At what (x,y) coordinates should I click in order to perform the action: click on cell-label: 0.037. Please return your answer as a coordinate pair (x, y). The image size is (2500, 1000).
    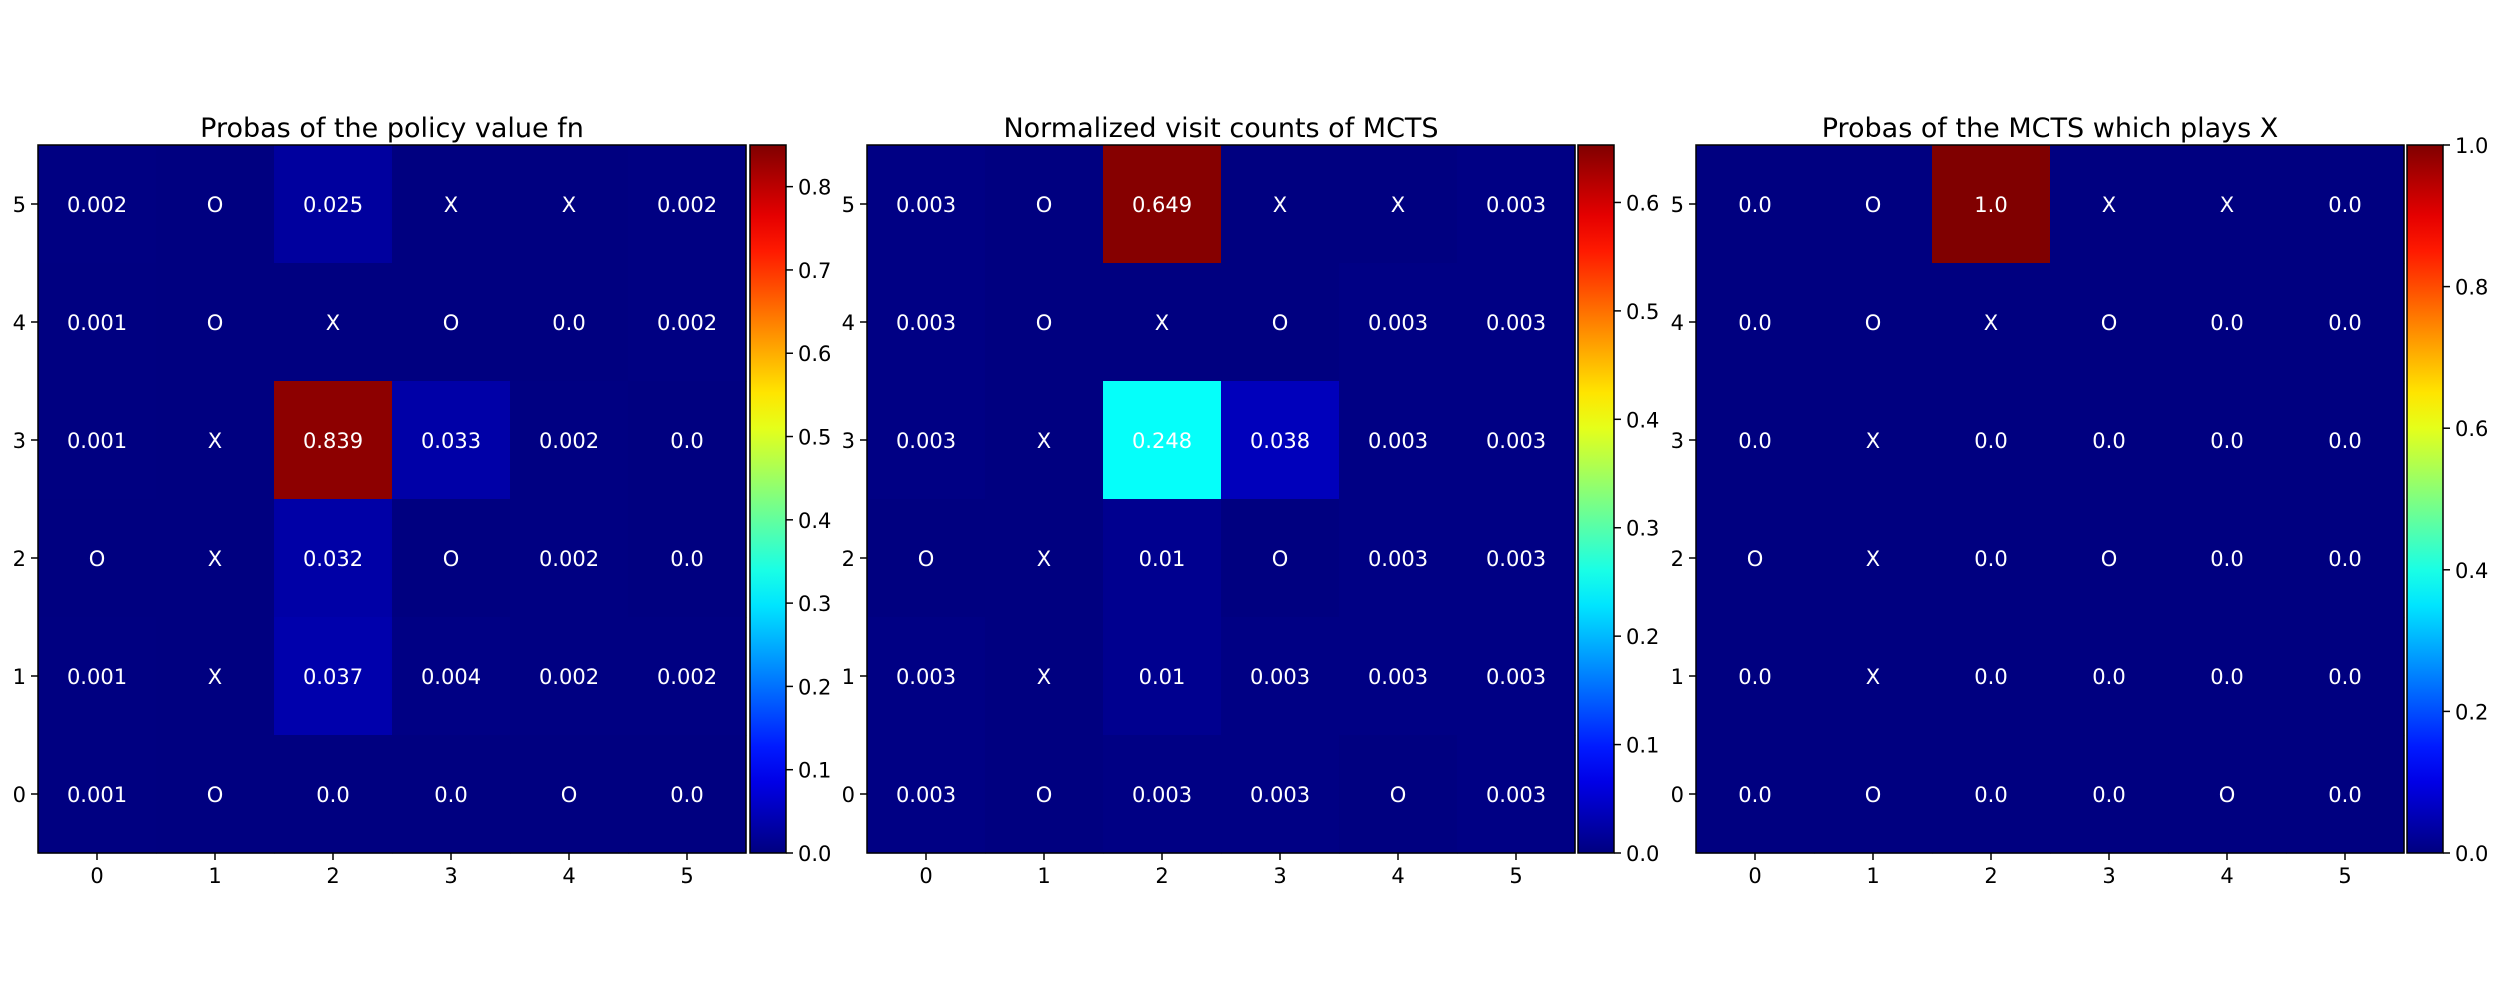
    Looking at the image, I should click on (333, 677).